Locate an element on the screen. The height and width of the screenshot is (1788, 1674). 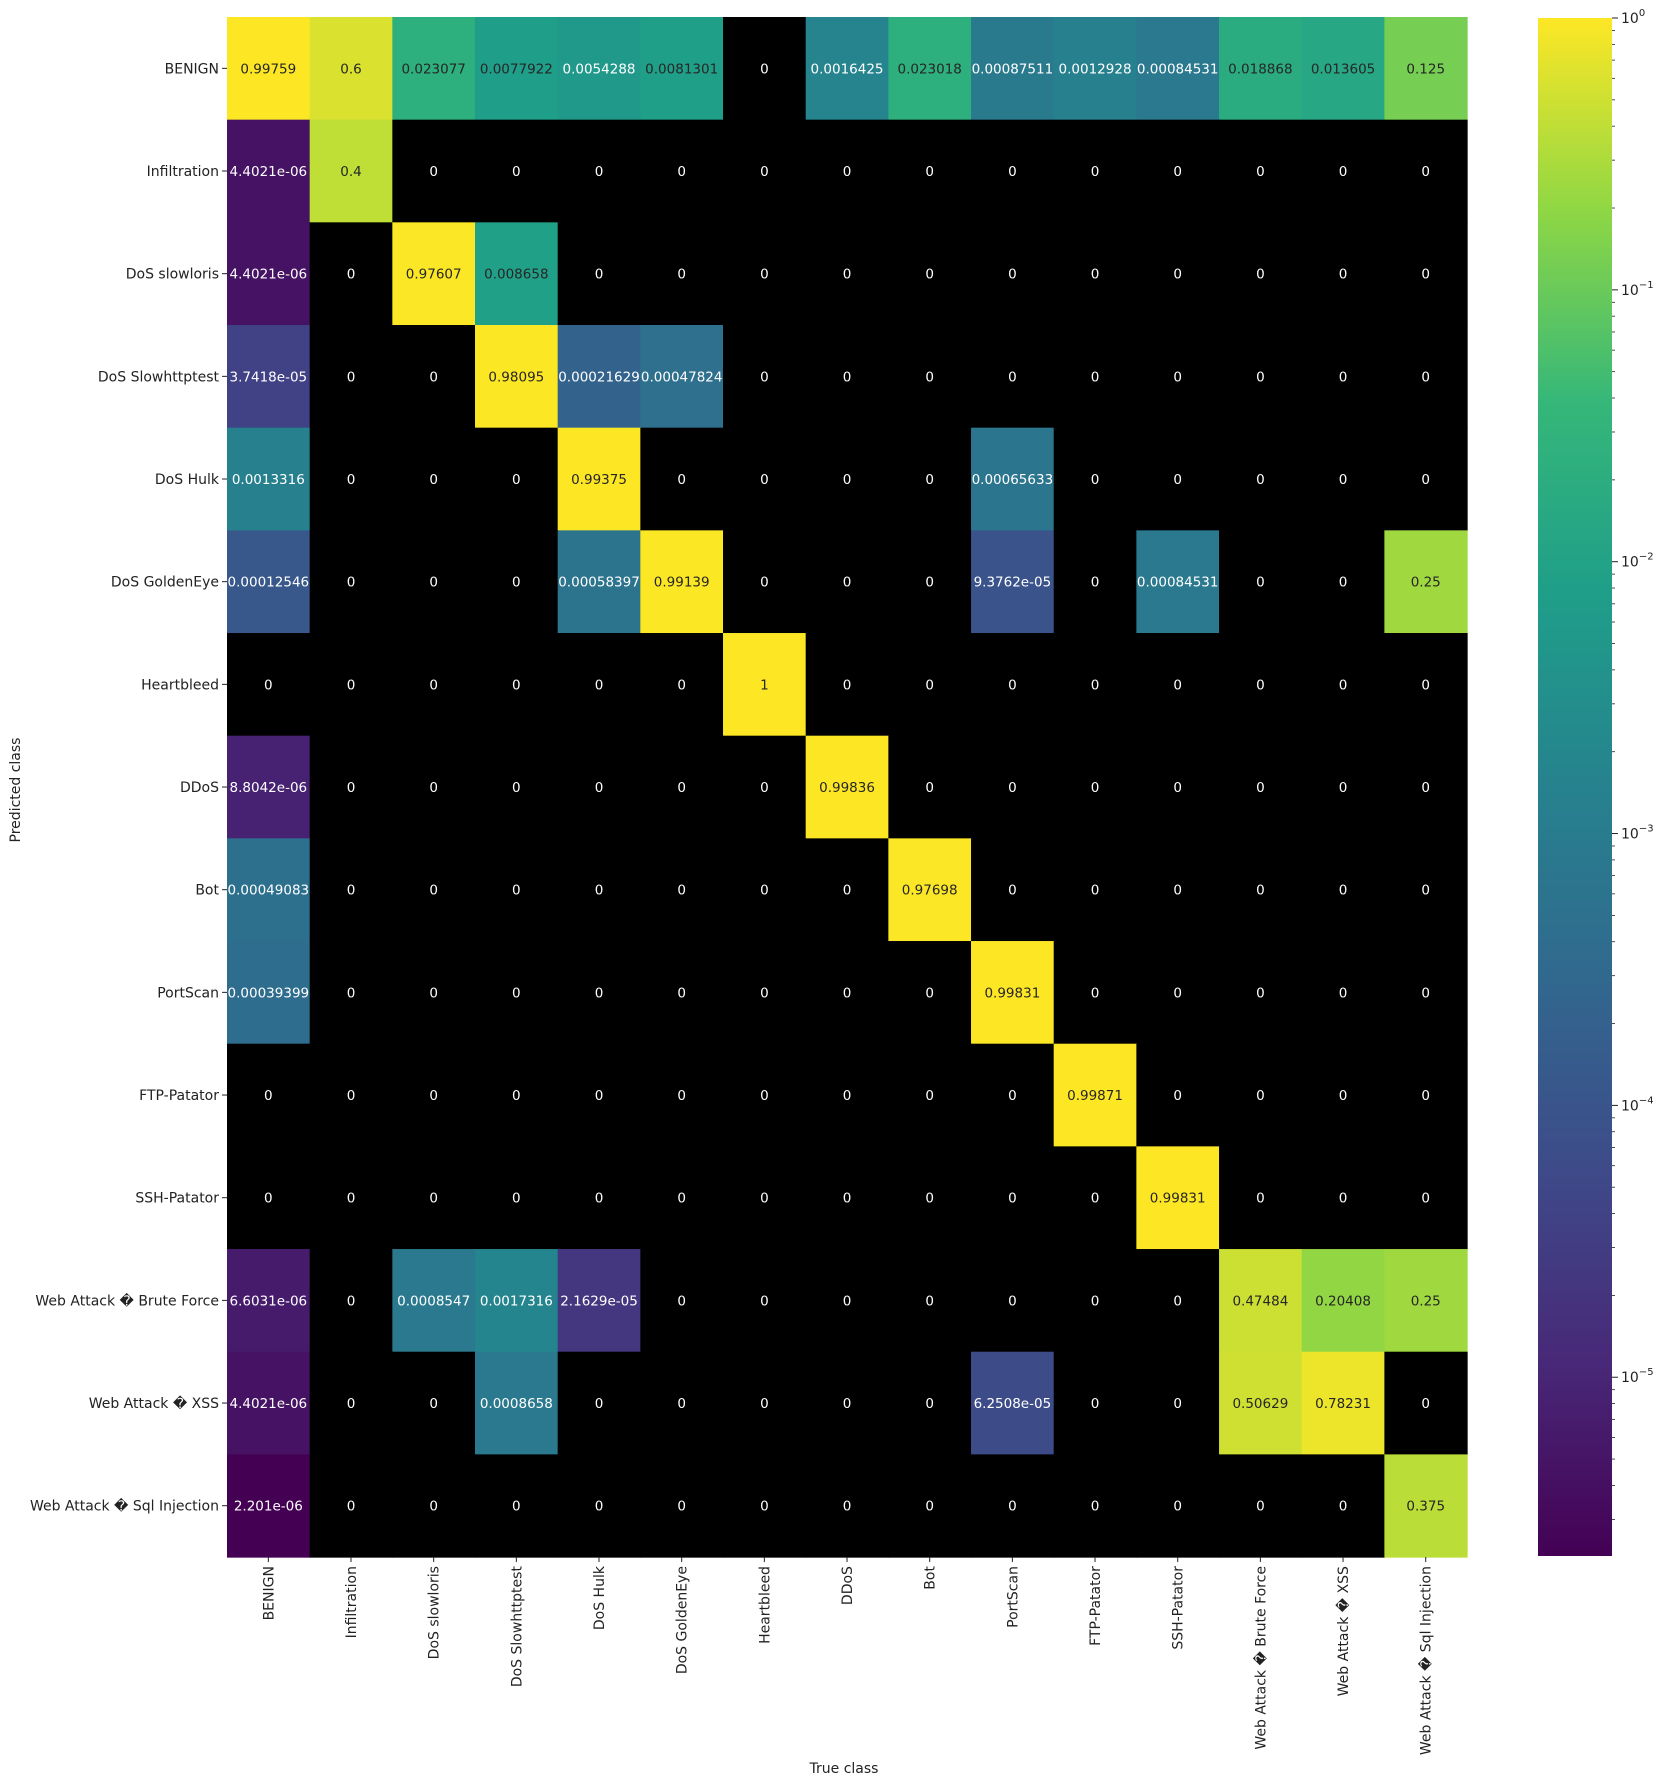
y-tick-label: Bot is located at coordinates (207, 891).